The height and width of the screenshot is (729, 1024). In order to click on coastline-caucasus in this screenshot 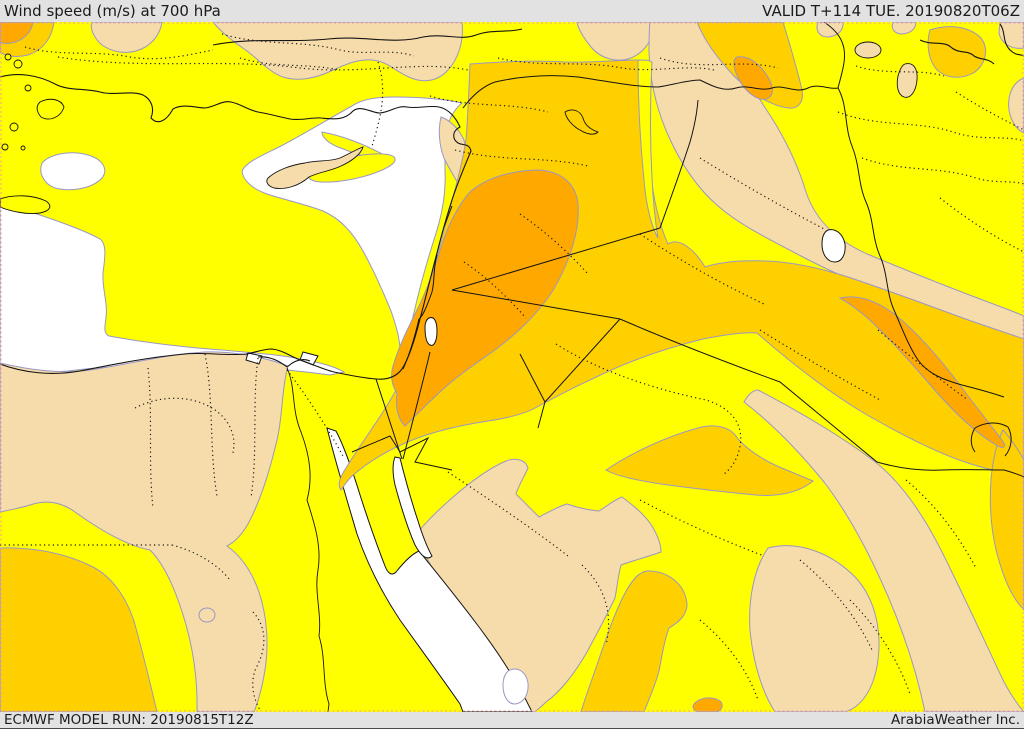, I will do `click(957, 52)`.